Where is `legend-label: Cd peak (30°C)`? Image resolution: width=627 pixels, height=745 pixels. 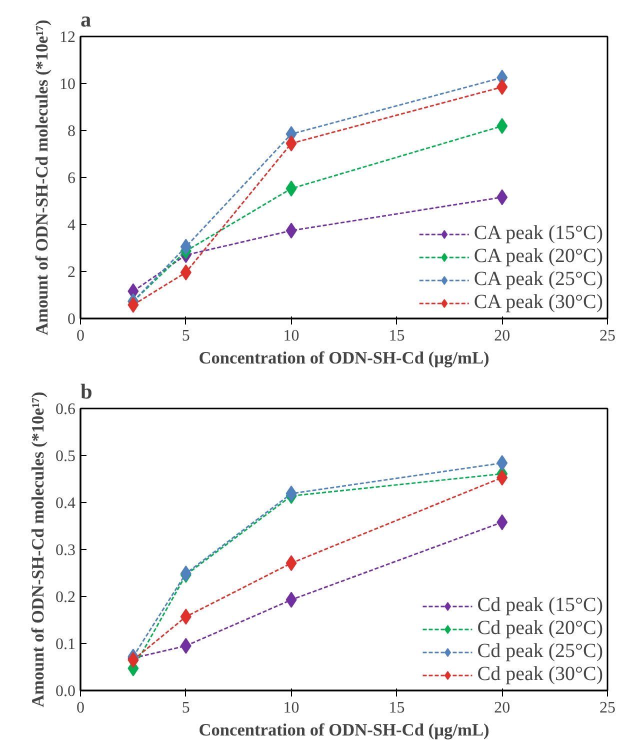 legend-label: Cd peak (30°C) is located at coordinates (540, 674).